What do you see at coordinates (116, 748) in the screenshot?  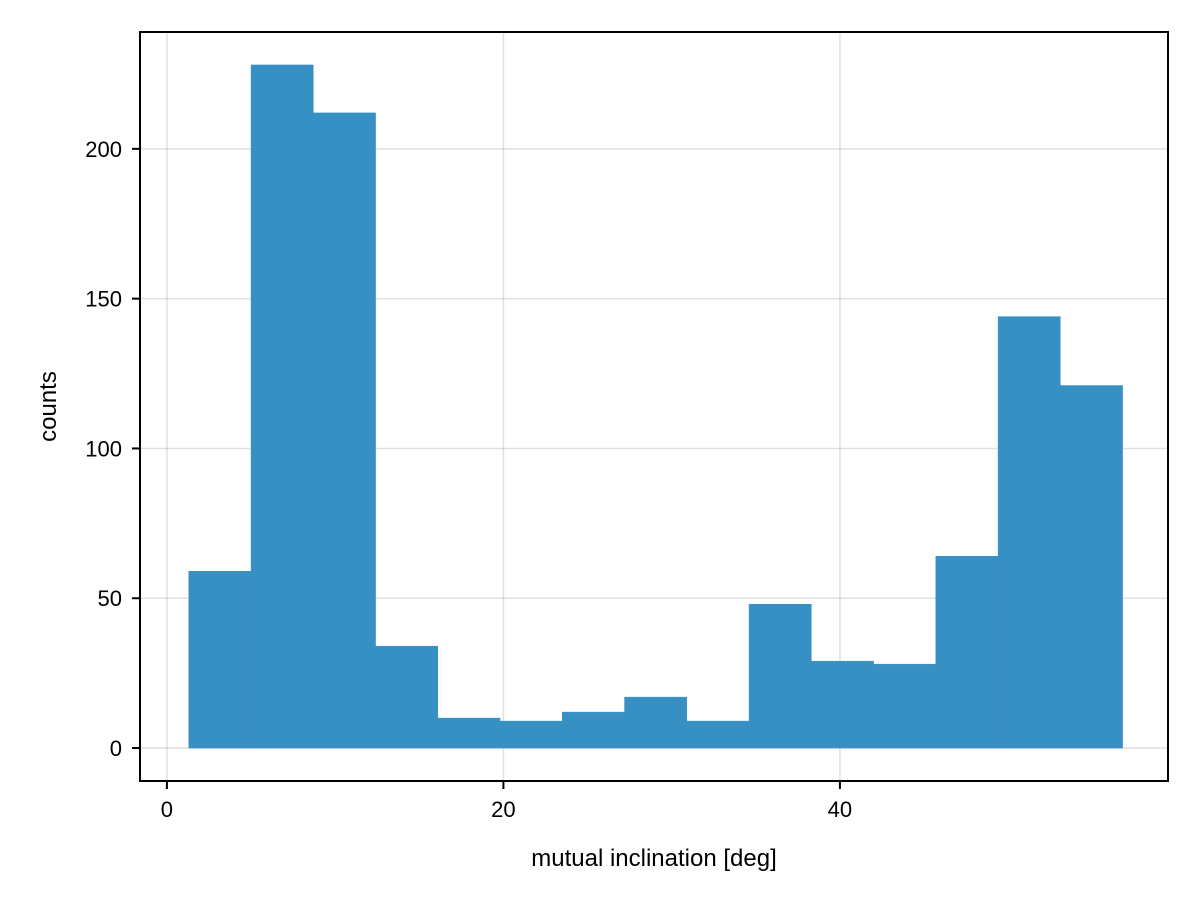 I see `y-tick-label: 0` at bounding box center [116, 748].